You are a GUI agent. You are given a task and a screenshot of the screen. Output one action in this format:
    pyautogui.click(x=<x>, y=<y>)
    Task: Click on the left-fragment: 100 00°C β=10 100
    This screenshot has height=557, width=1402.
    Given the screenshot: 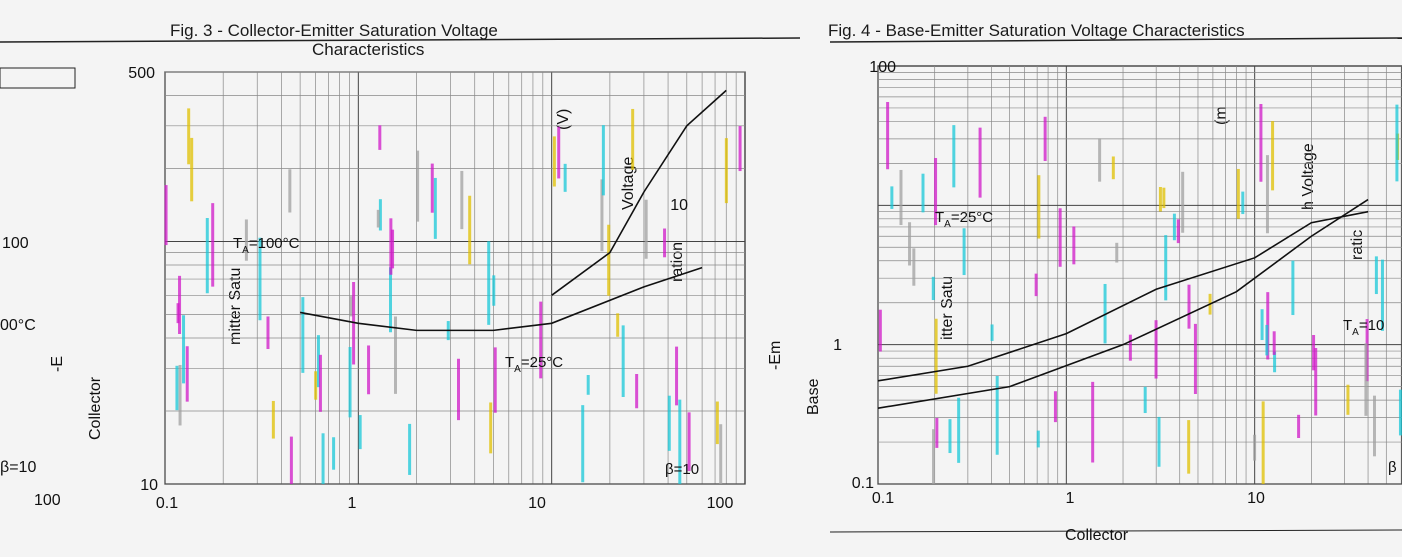 What is the action you would take?
    pyautogui.click(x=38, y=288)
    